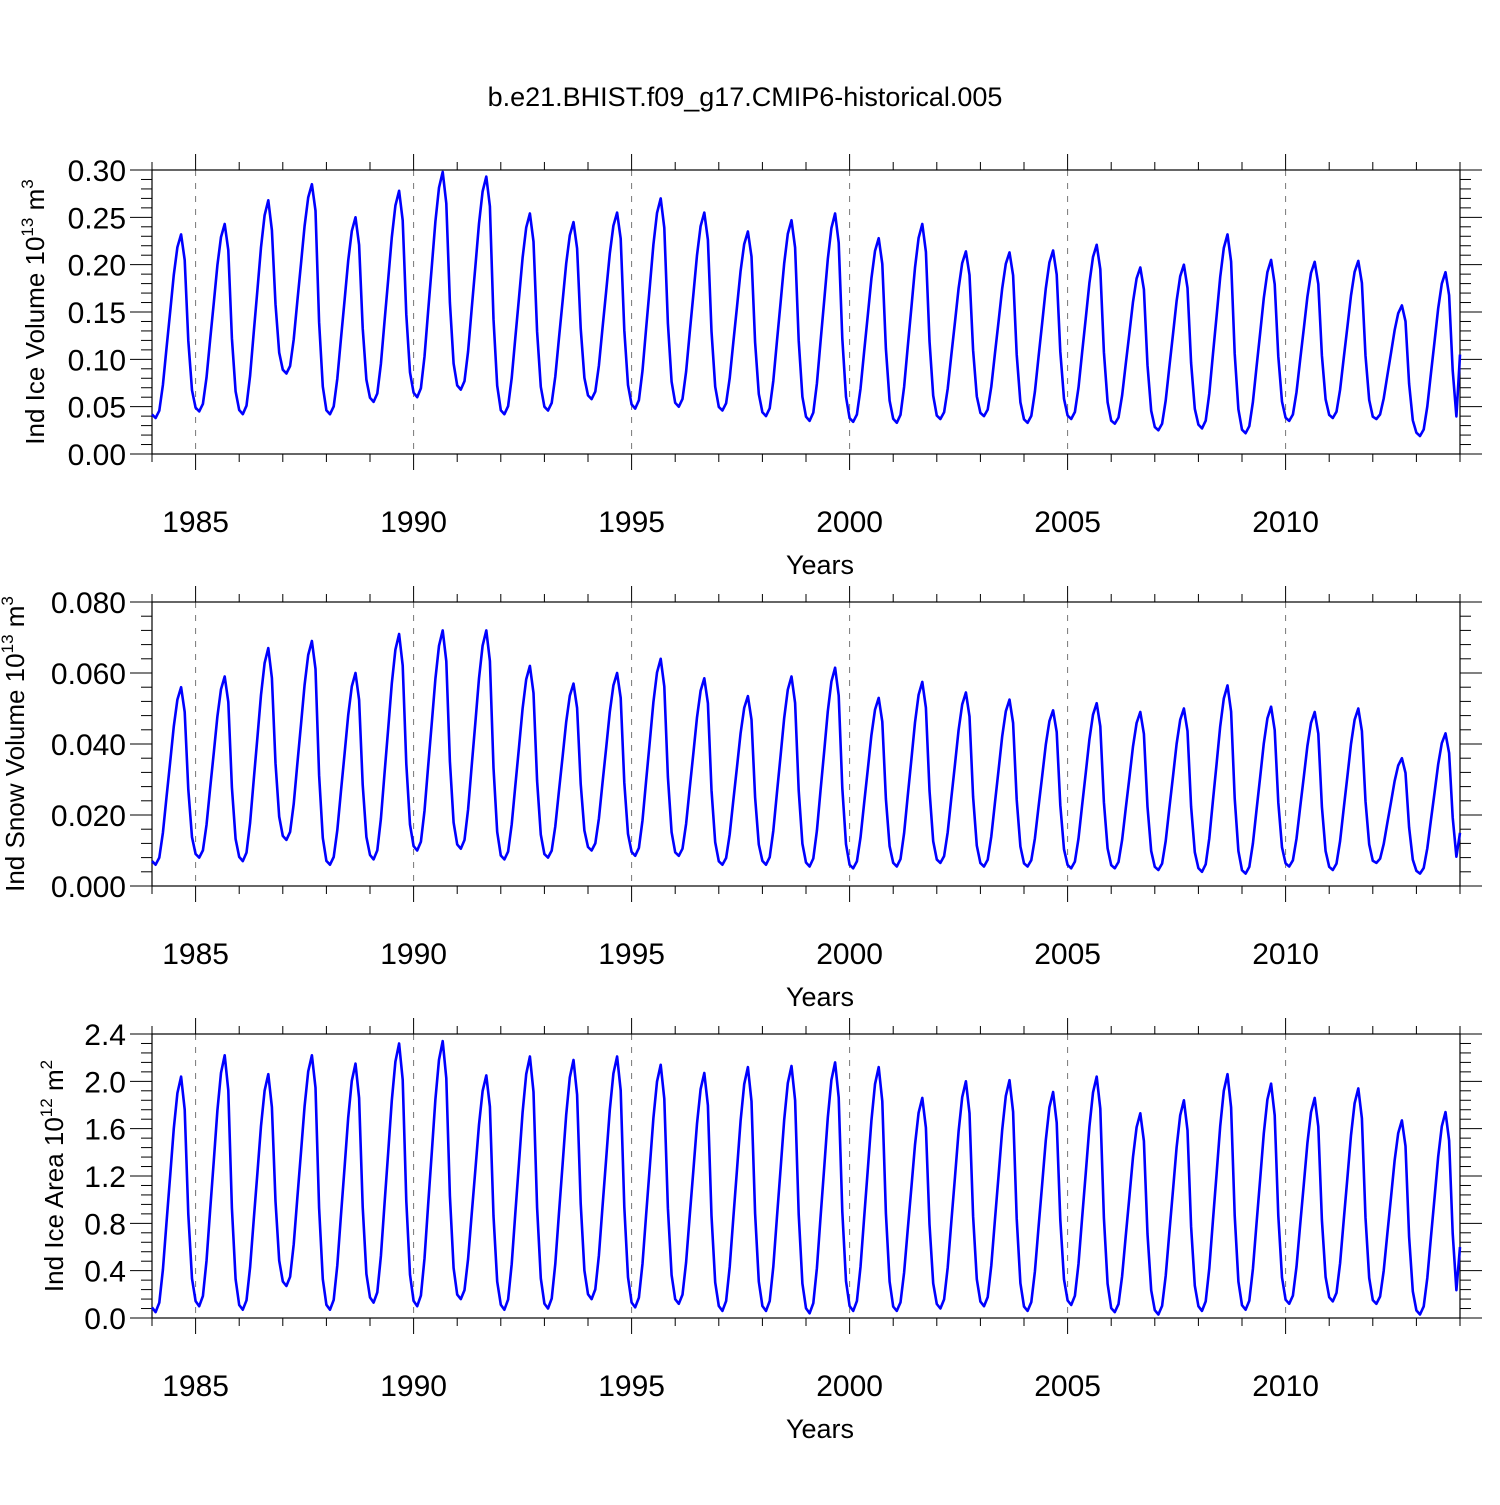  What do you see at coordinates (105, 1130) in the screenshot?
I see `y-tick-label-1.6: 1.6` at bounding box center [105, 1130].